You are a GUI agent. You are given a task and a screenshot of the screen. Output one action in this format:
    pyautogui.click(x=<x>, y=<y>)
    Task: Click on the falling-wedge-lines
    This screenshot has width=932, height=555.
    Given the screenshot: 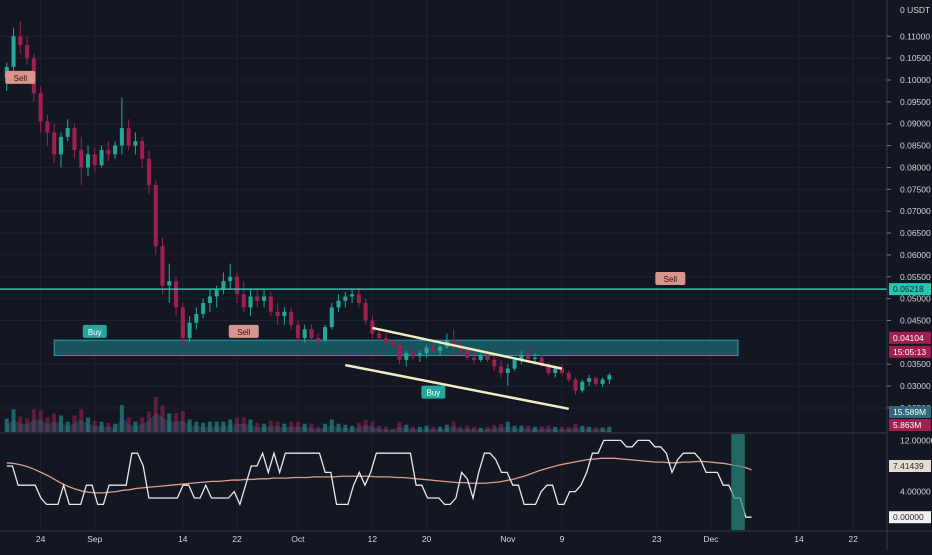 What is the action you would take?
    pyautogui.click(x=457, y=368)
    